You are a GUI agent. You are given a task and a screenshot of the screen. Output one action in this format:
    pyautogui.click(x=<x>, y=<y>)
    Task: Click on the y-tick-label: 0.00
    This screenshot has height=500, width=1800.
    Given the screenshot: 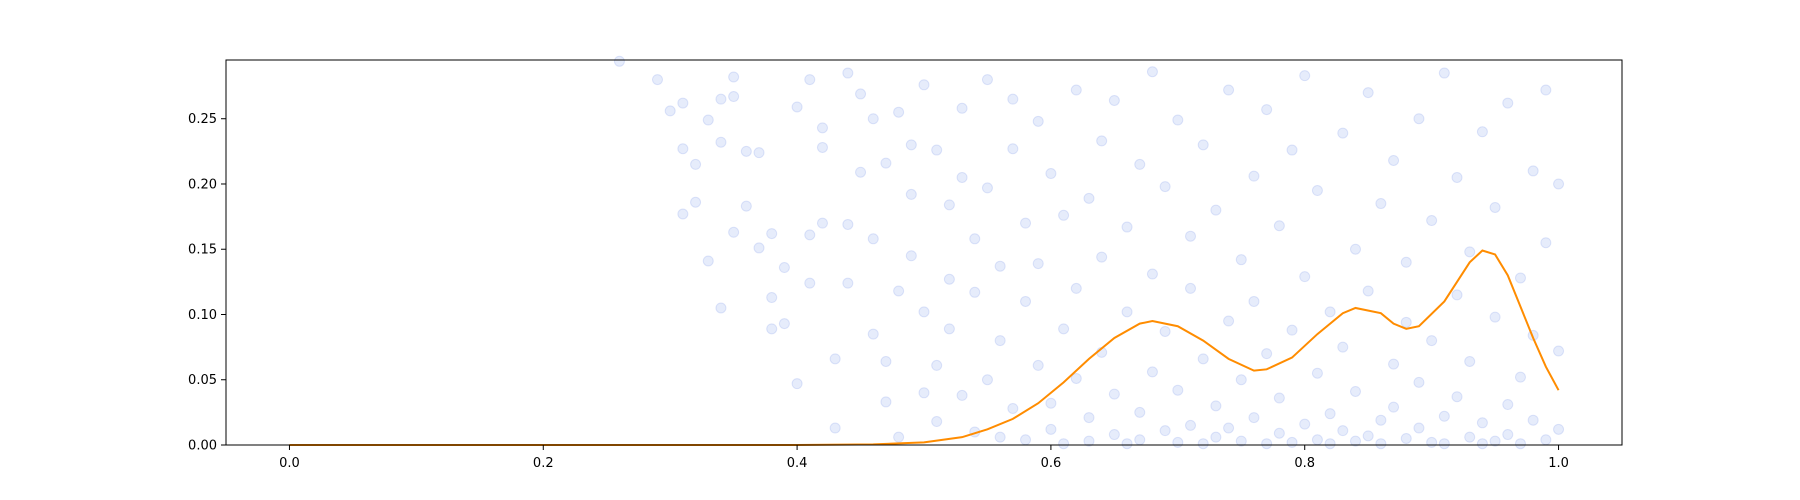 What is the action you would take?
    pyautogui.click(x=202, y=446)
    